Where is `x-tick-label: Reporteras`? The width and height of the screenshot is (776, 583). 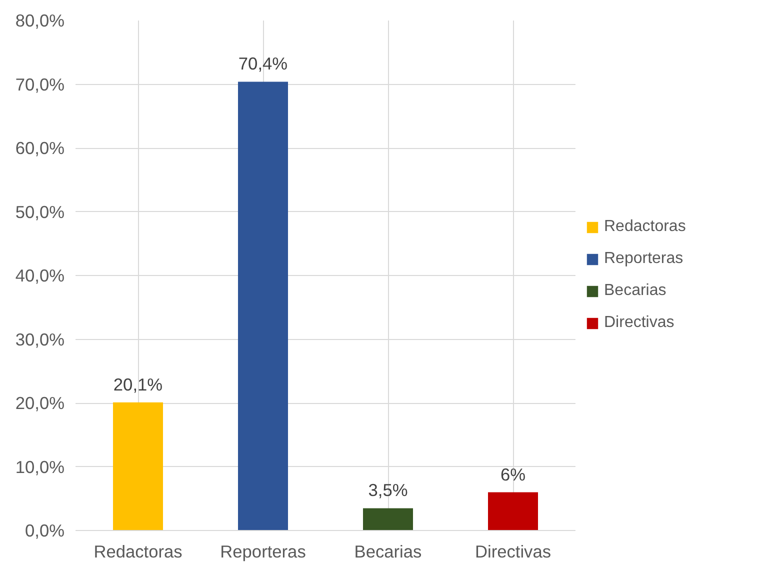 x-tick-label: Reporteras is located at coordinates (263, 552).